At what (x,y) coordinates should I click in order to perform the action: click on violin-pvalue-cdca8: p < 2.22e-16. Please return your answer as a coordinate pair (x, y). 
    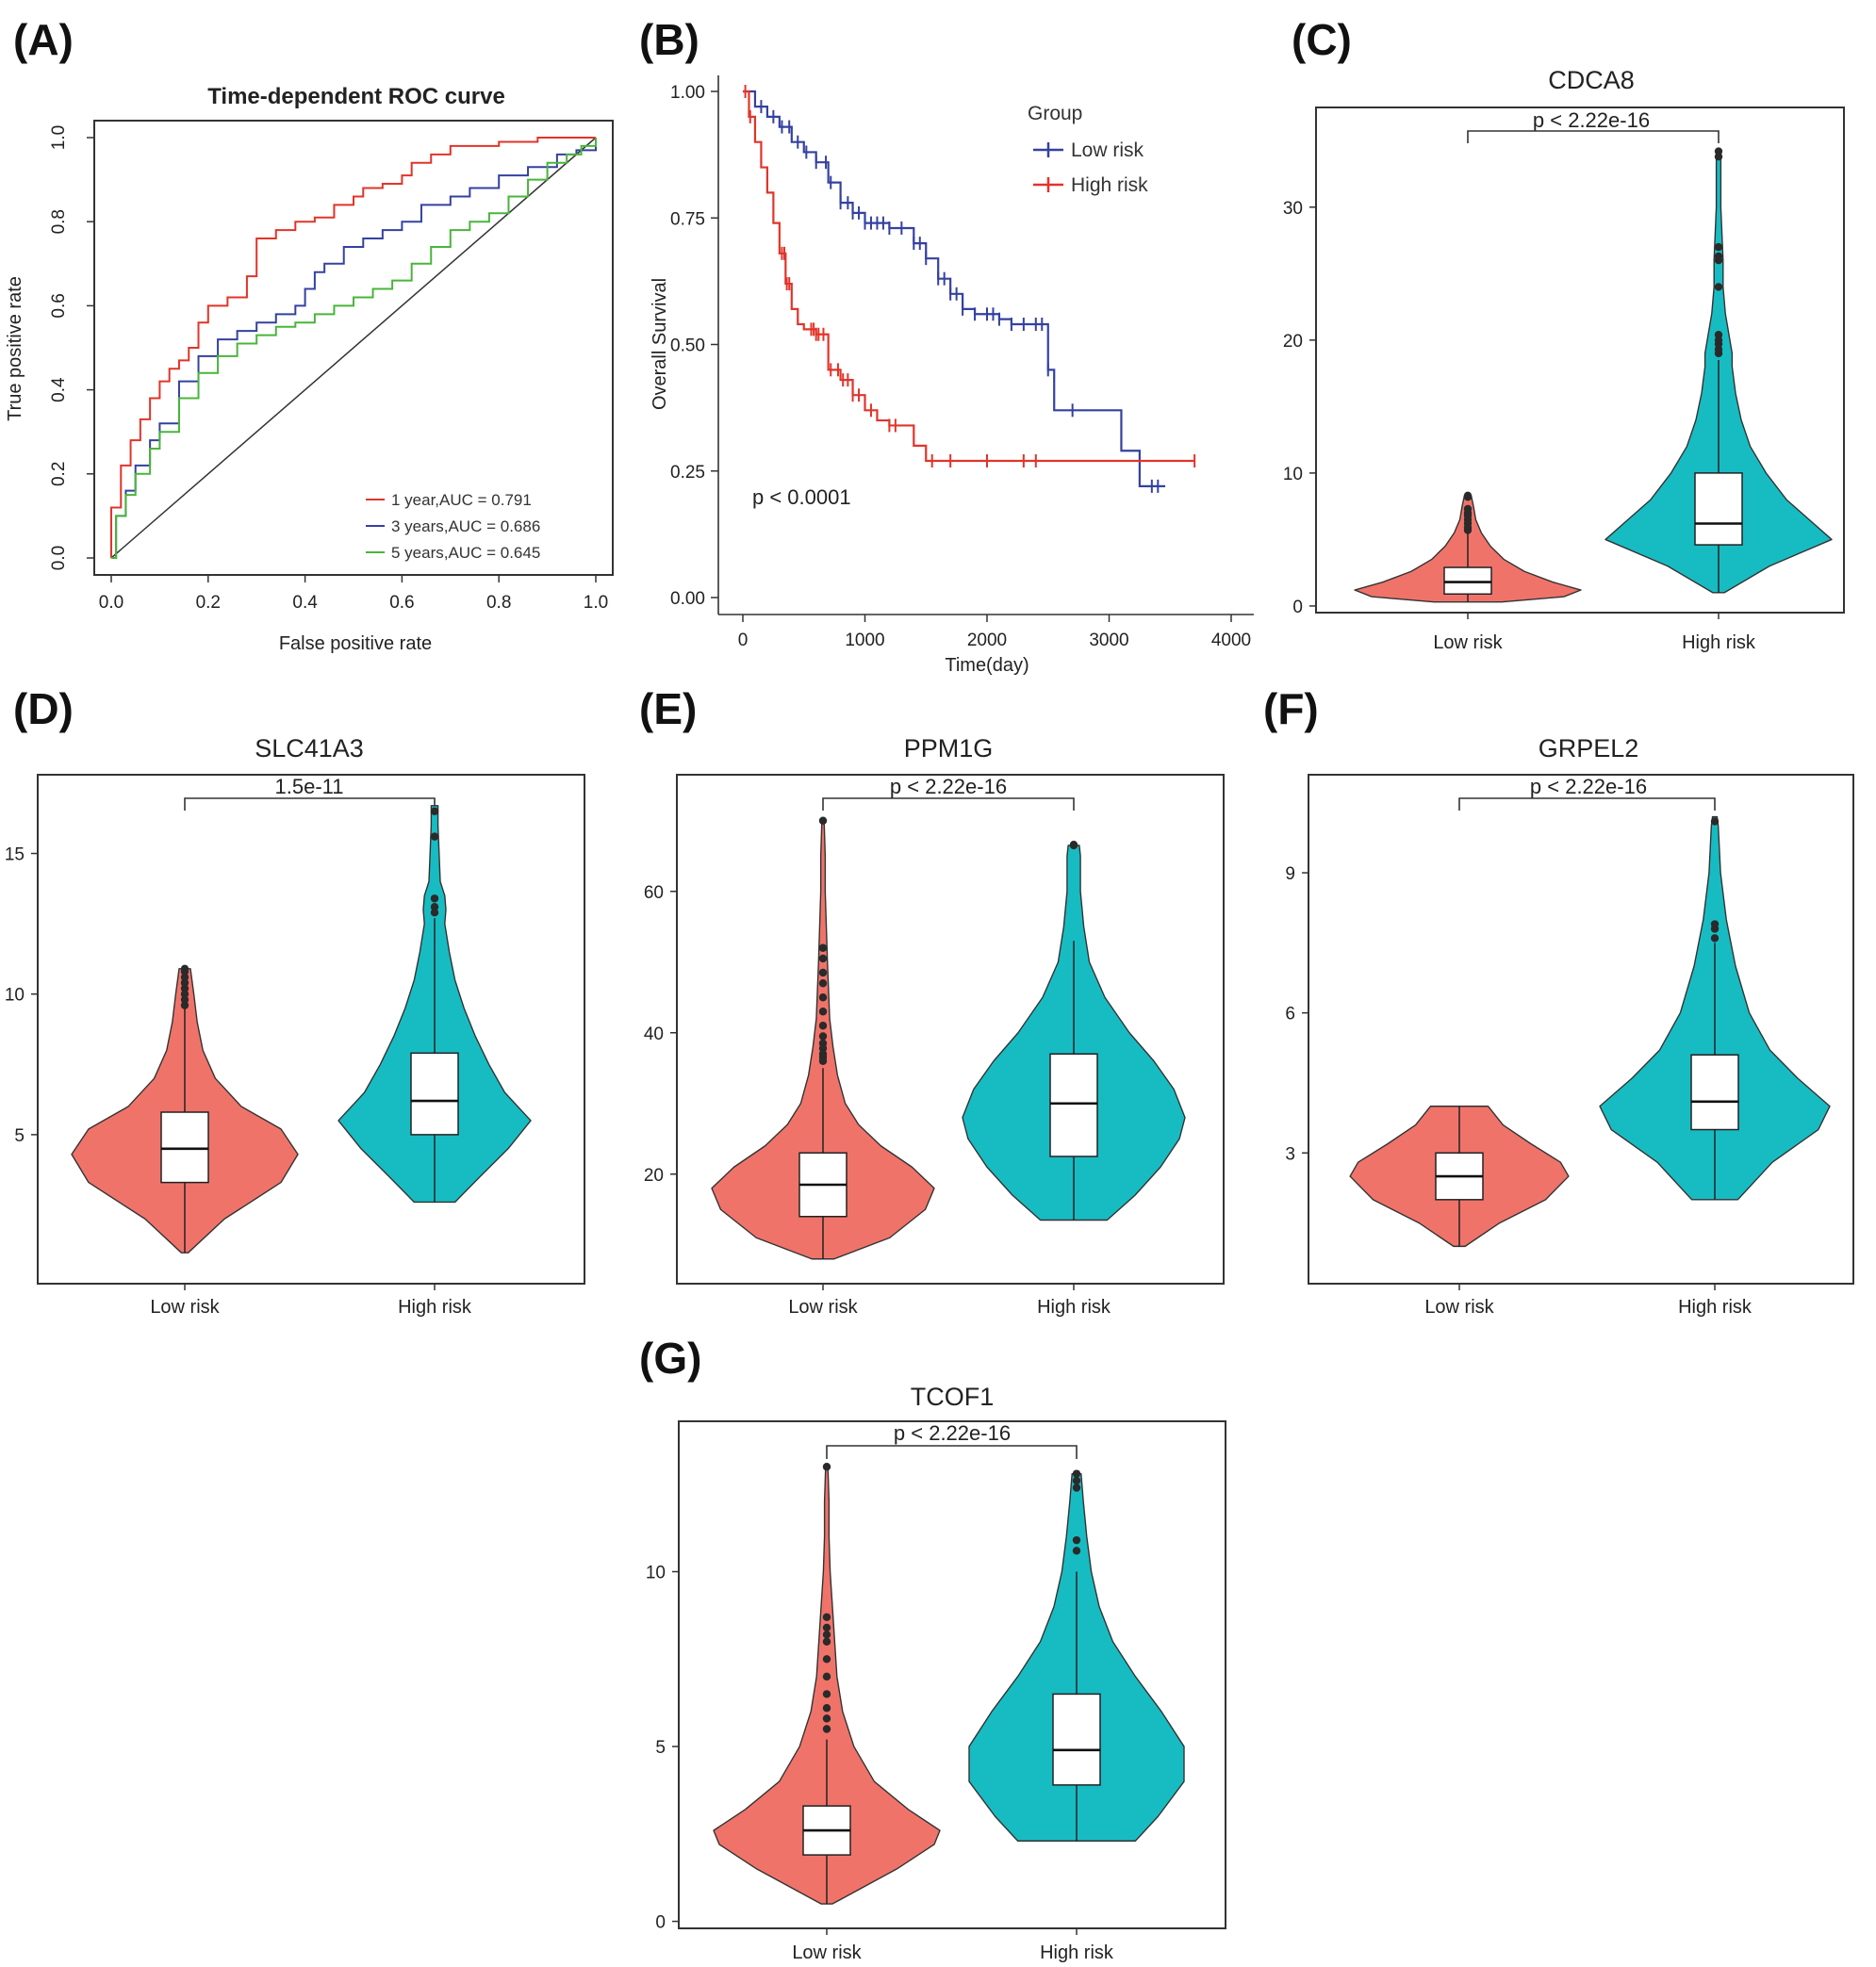
    Looking at the image, I should click on (1592, 120).